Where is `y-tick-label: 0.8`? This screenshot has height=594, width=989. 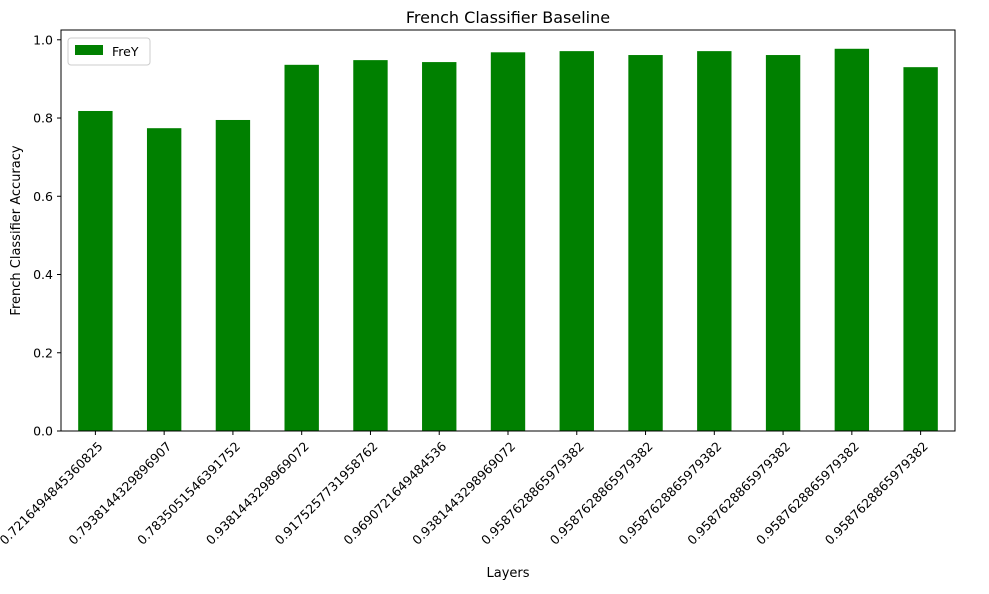
y-tick-label: 0.8 is located at coordinates (43, 118).